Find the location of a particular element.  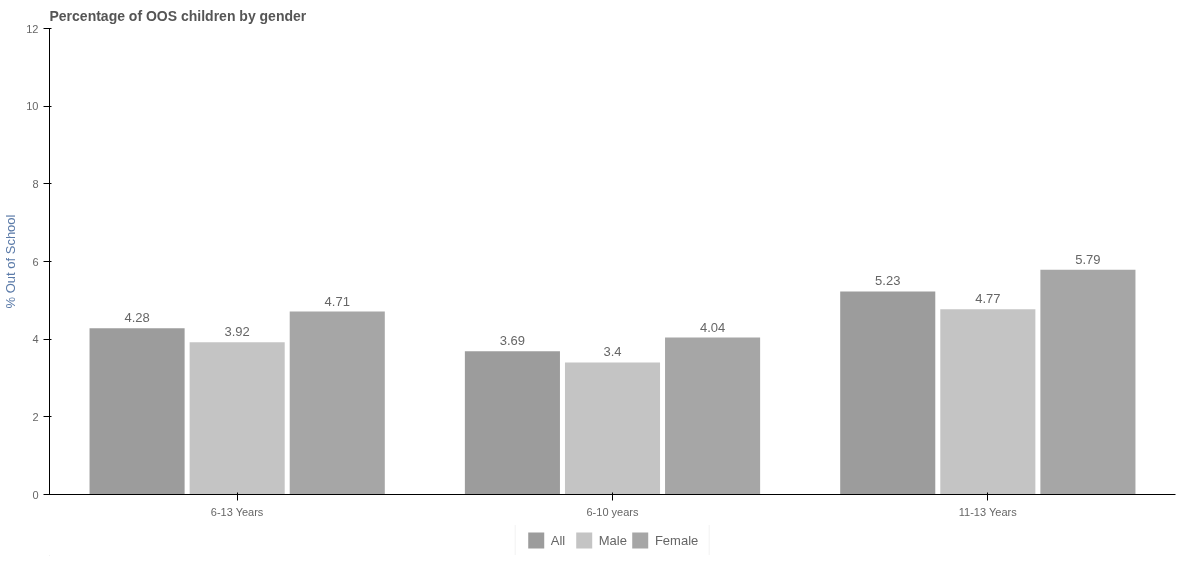

legend-label: Male is located at coordinates (612, 540).